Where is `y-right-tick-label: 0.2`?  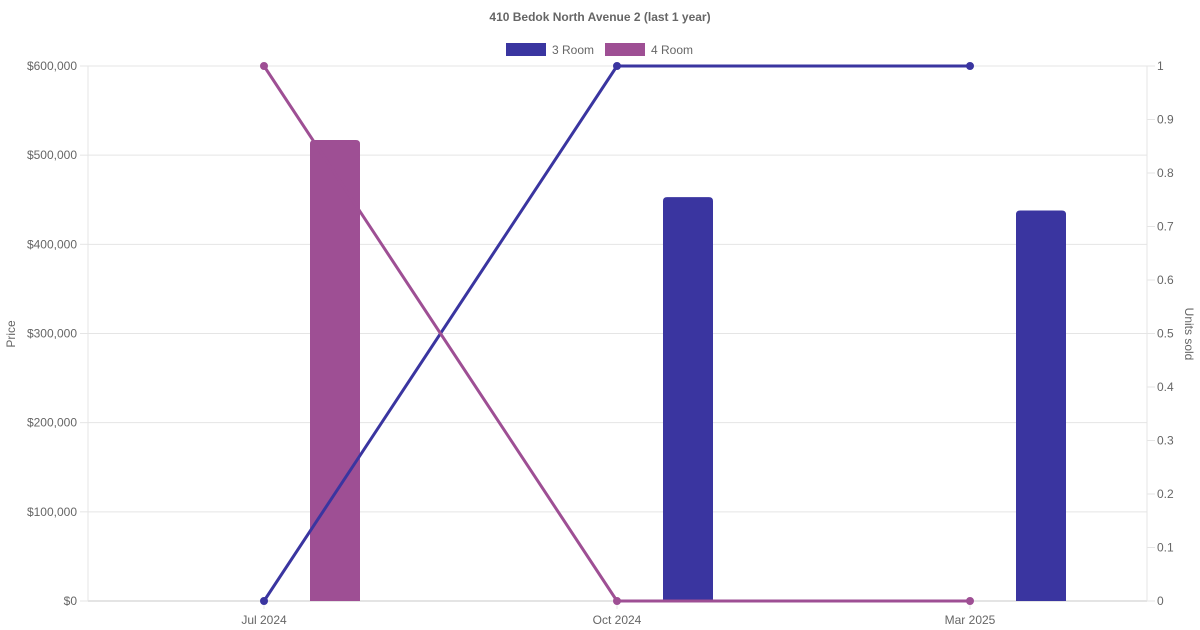
y-right-tick-label: 0.2 is located at coordinates (1165, 494).